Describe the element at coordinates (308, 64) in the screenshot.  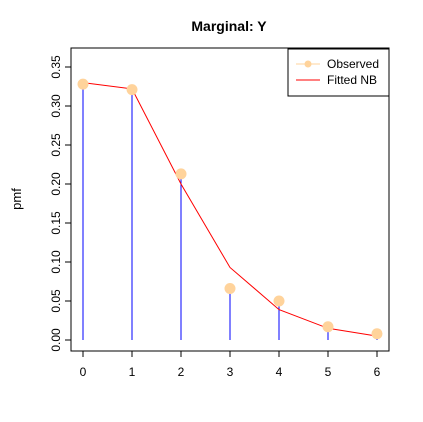
I see `legend-observed-marker` at that location.